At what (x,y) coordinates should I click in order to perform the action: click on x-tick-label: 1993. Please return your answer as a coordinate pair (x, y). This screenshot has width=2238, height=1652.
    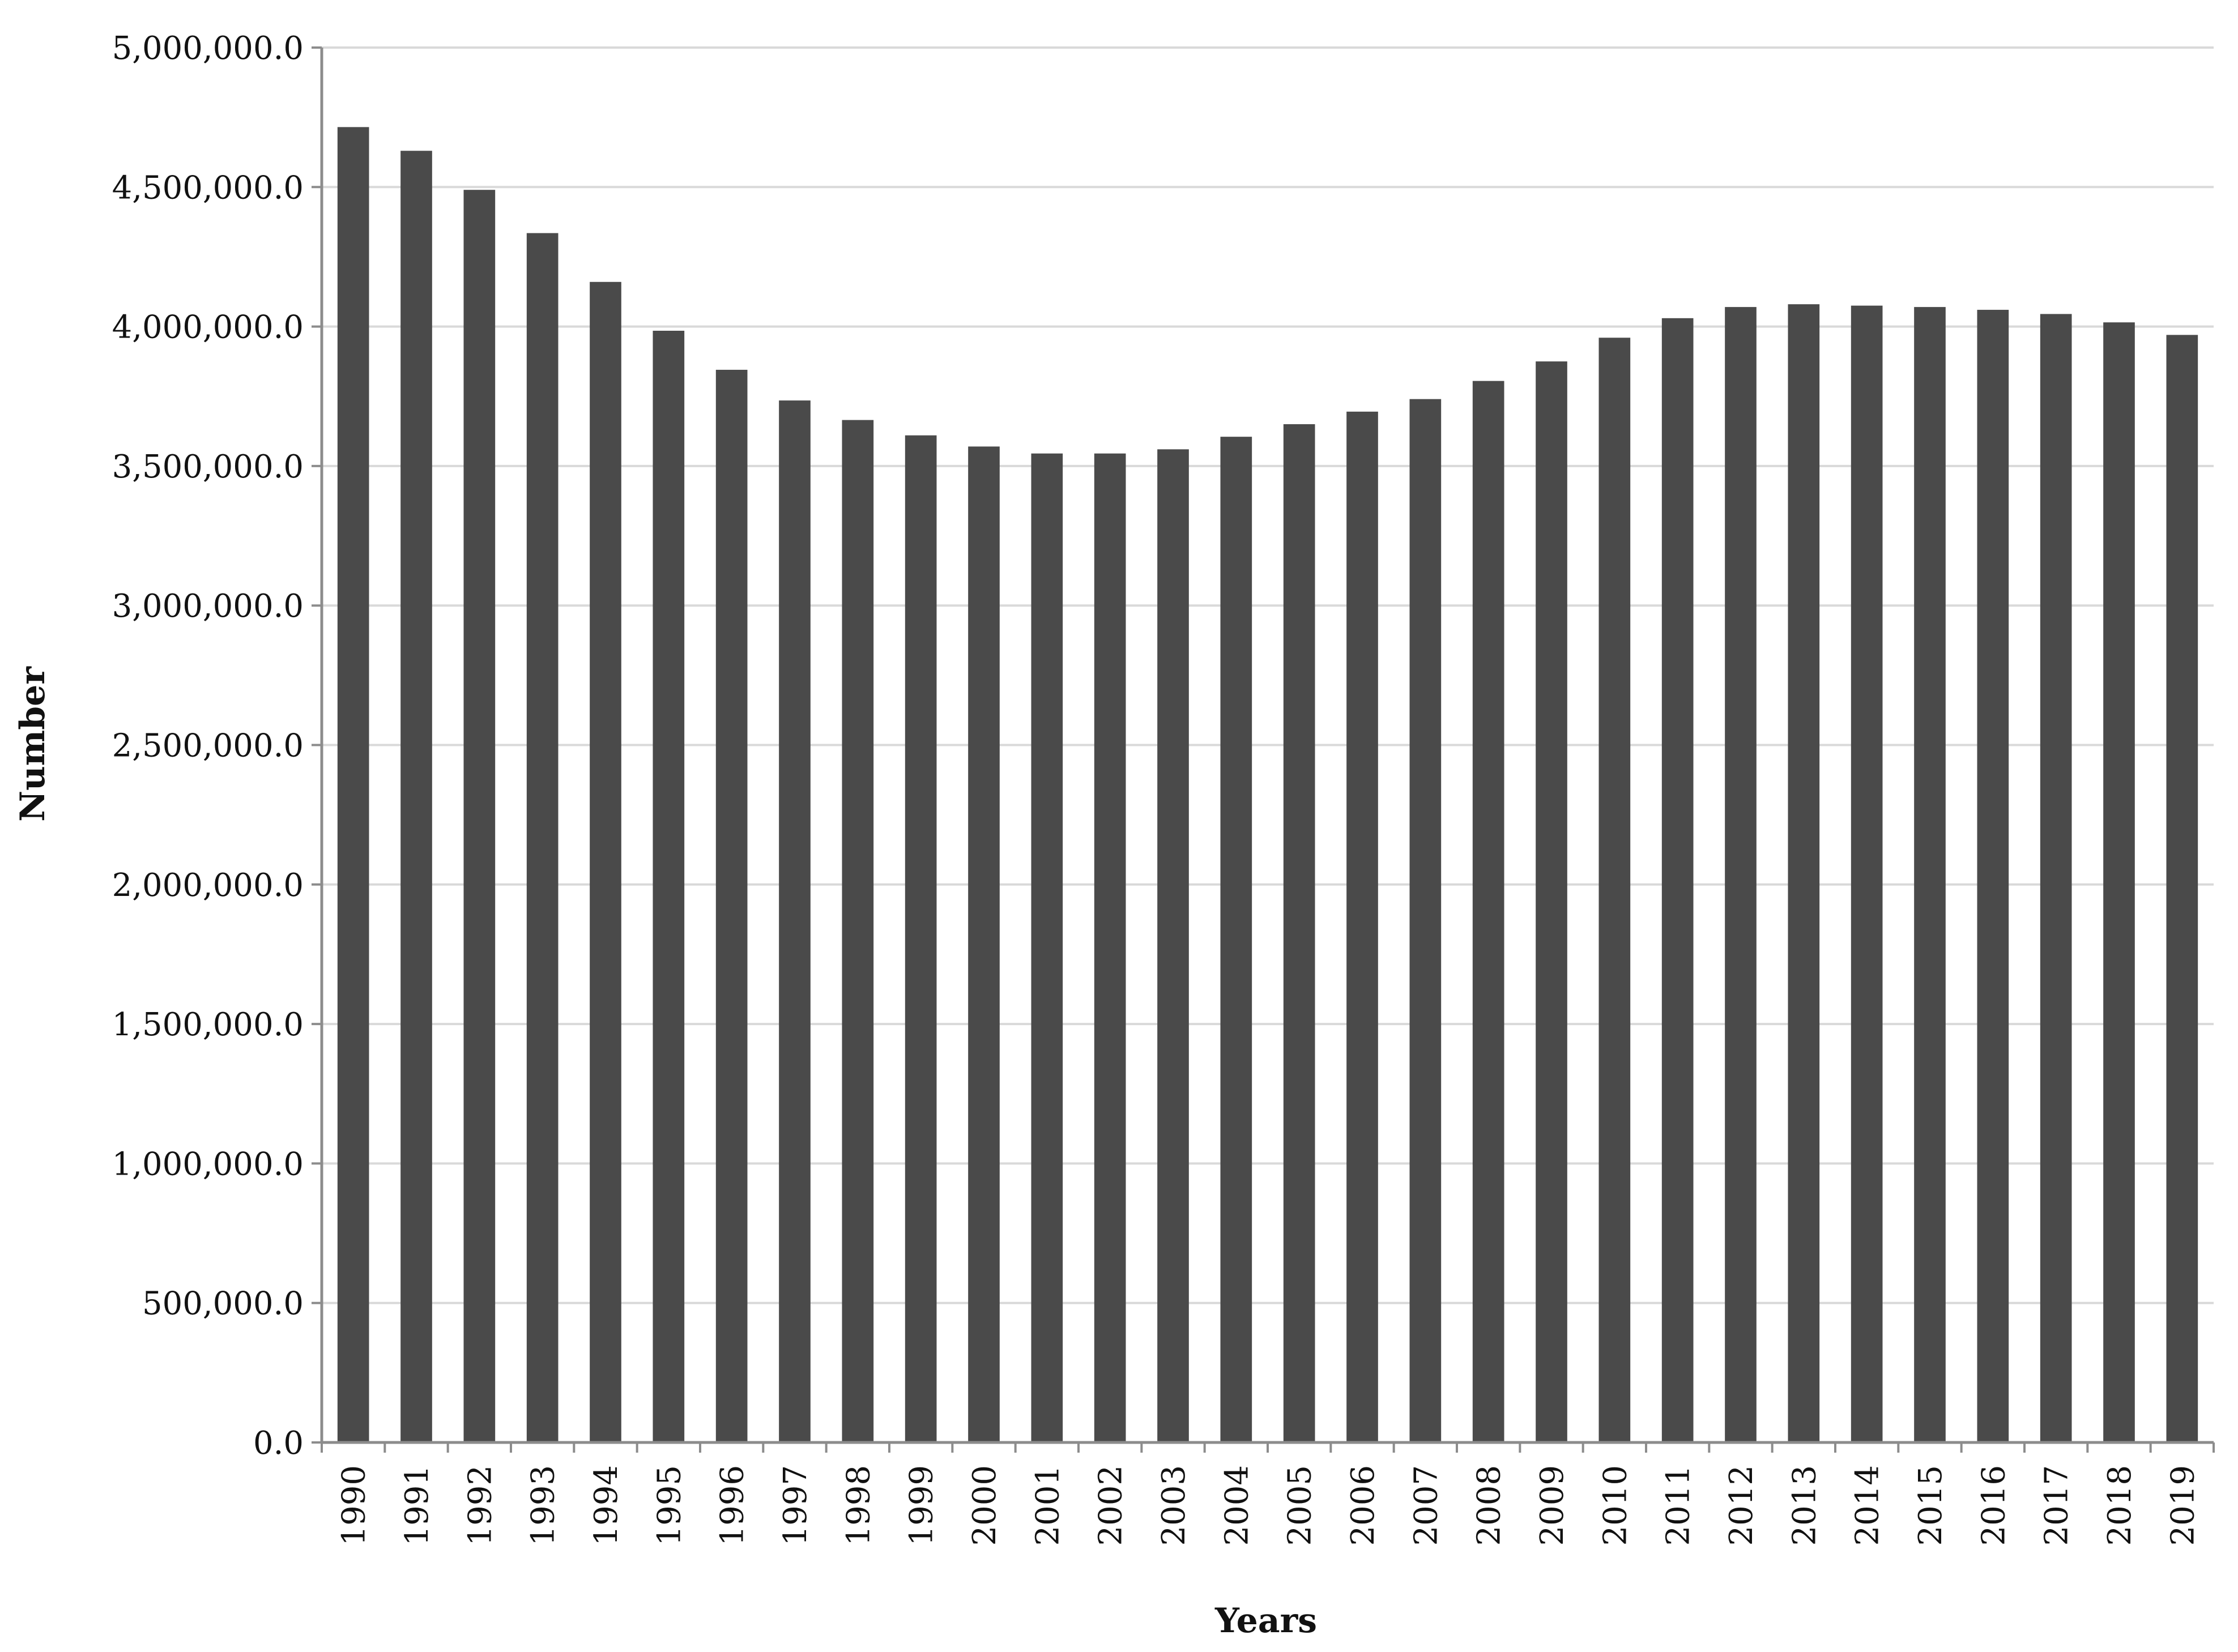
    Looking at the image, I should click on (543, 1505).